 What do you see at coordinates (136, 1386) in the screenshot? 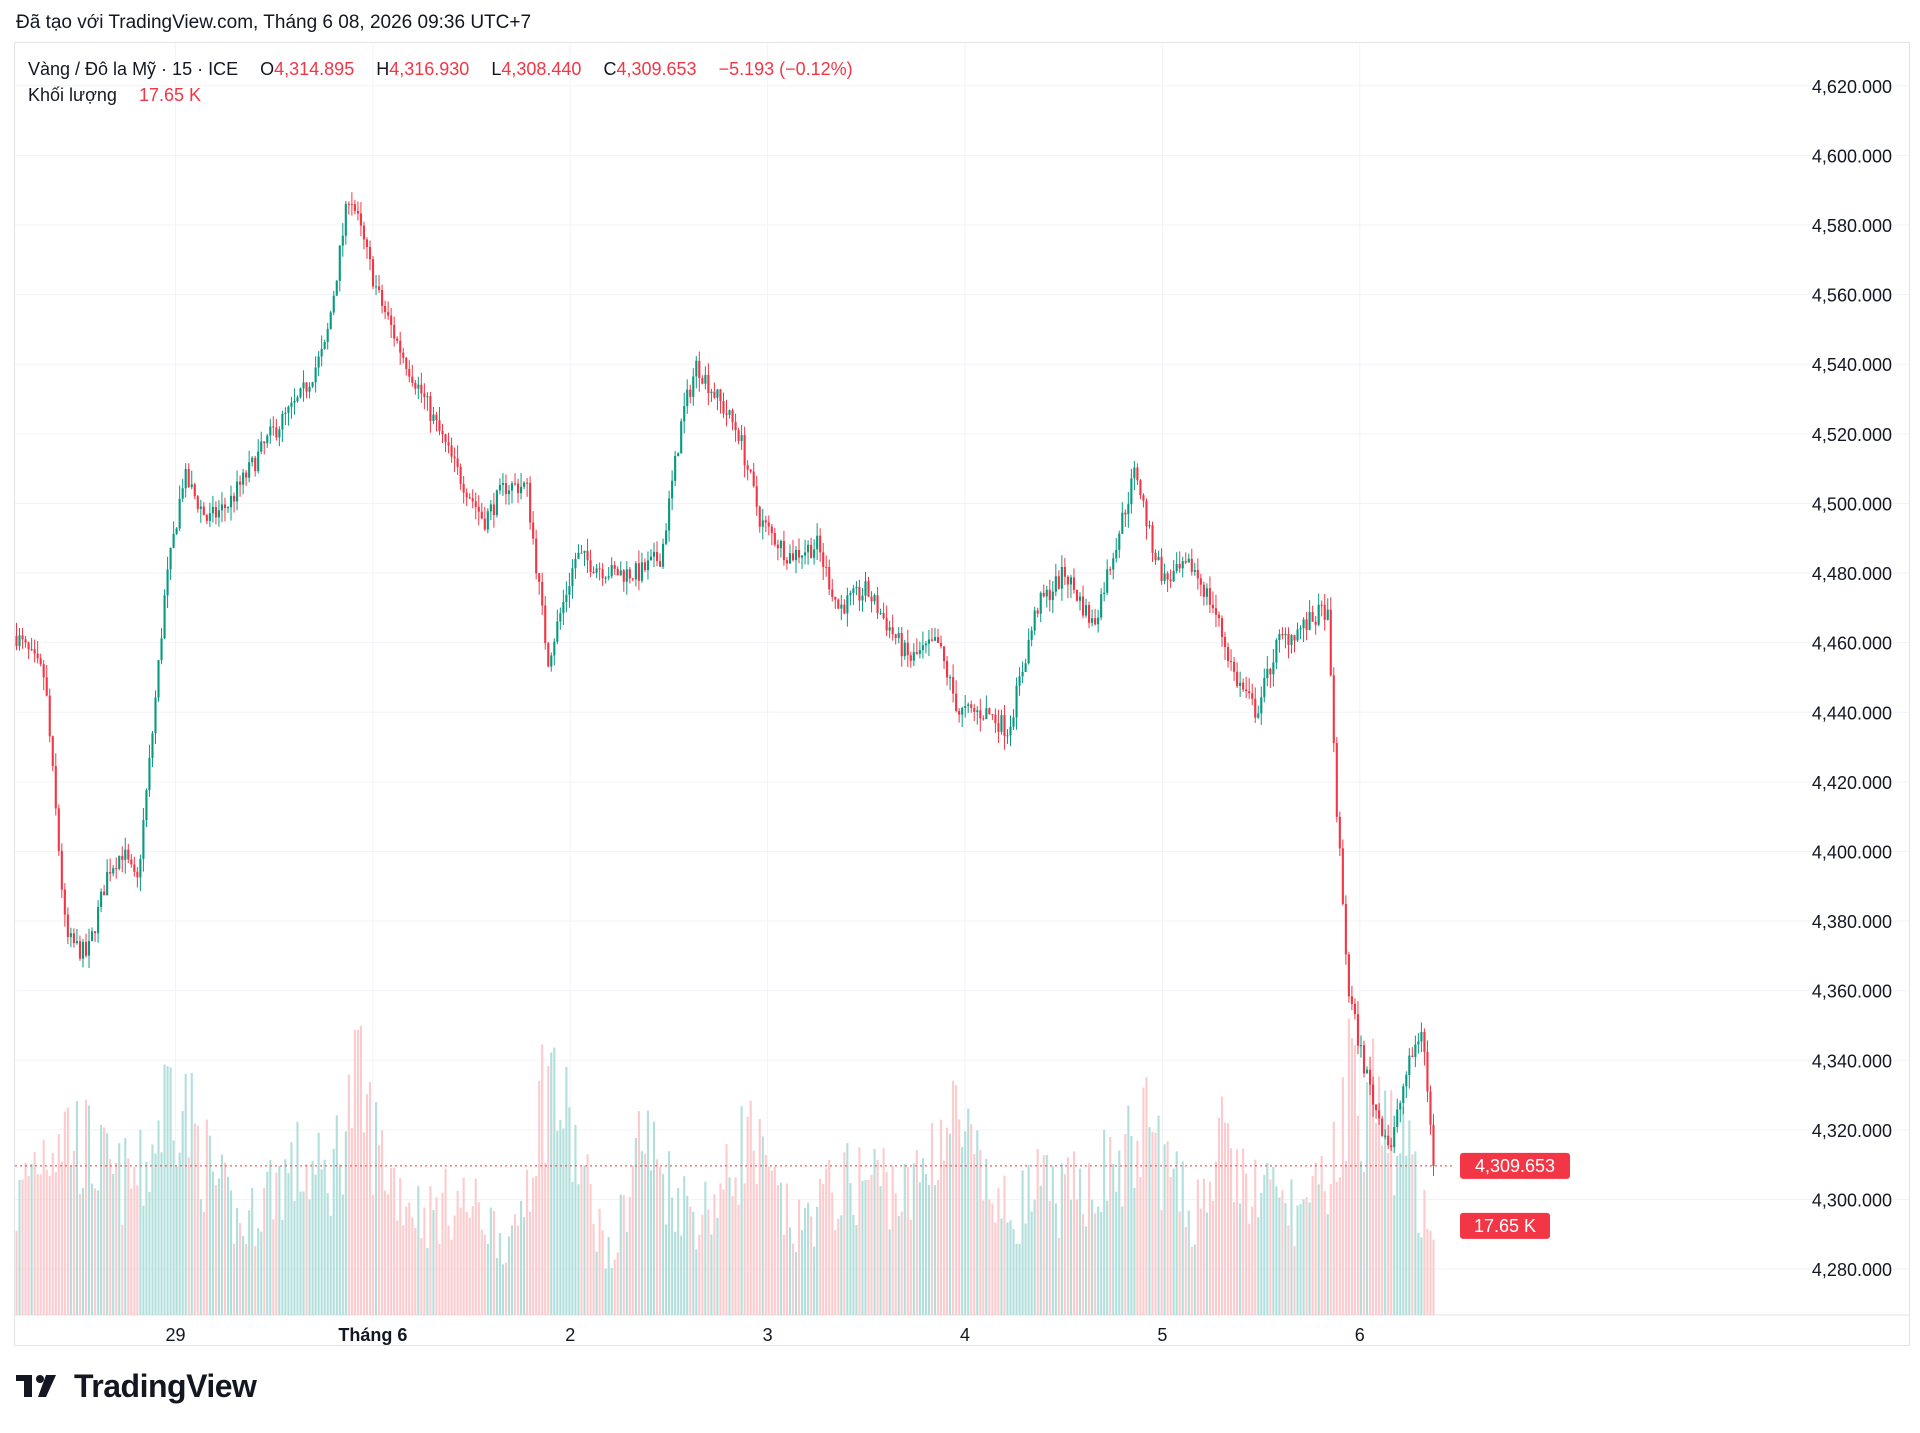
I see `tradingview-logo: TradingView` at bounding box center [136, 1386].